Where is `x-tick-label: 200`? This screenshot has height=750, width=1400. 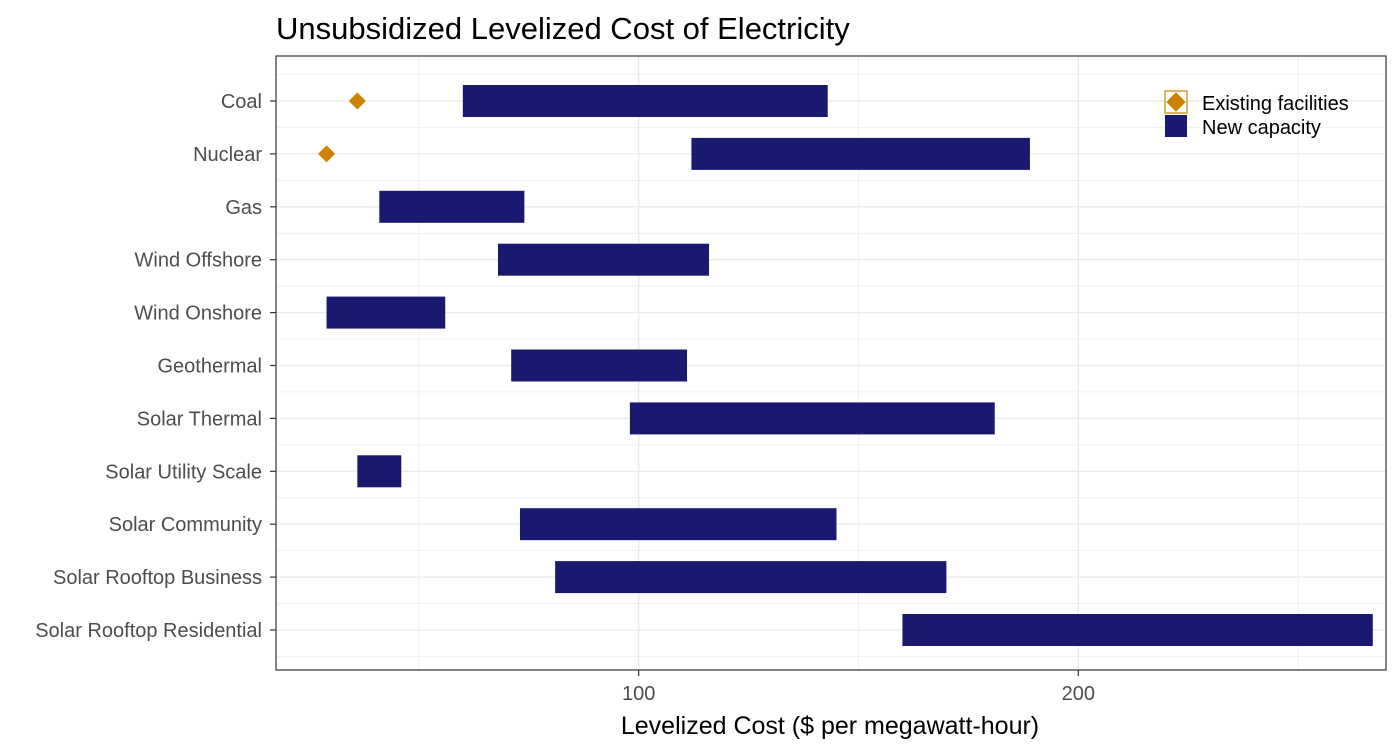 x-tick-label: 200 is located at coordinates (1078, 694).